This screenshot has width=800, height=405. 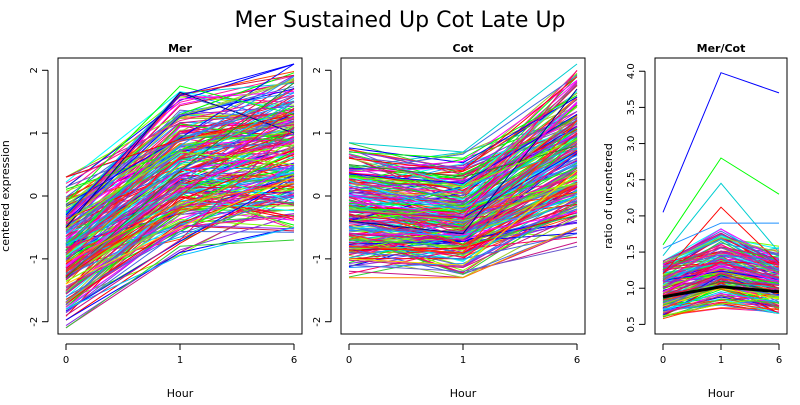 I want to click on plot-frame, so click(x=721, y=196).